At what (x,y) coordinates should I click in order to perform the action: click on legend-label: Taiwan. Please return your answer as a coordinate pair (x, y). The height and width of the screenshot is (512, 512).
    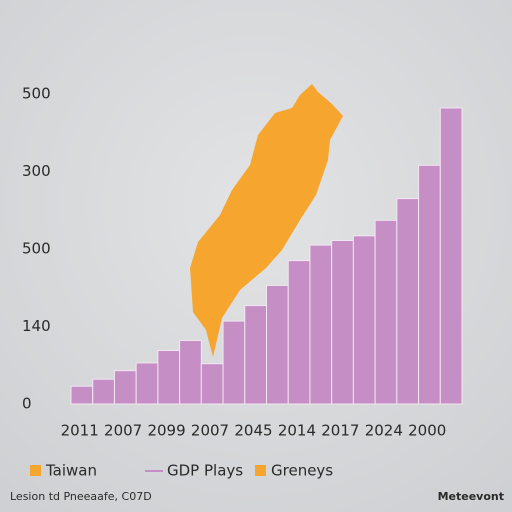
    Looking at the image, I should click on (71, 471).